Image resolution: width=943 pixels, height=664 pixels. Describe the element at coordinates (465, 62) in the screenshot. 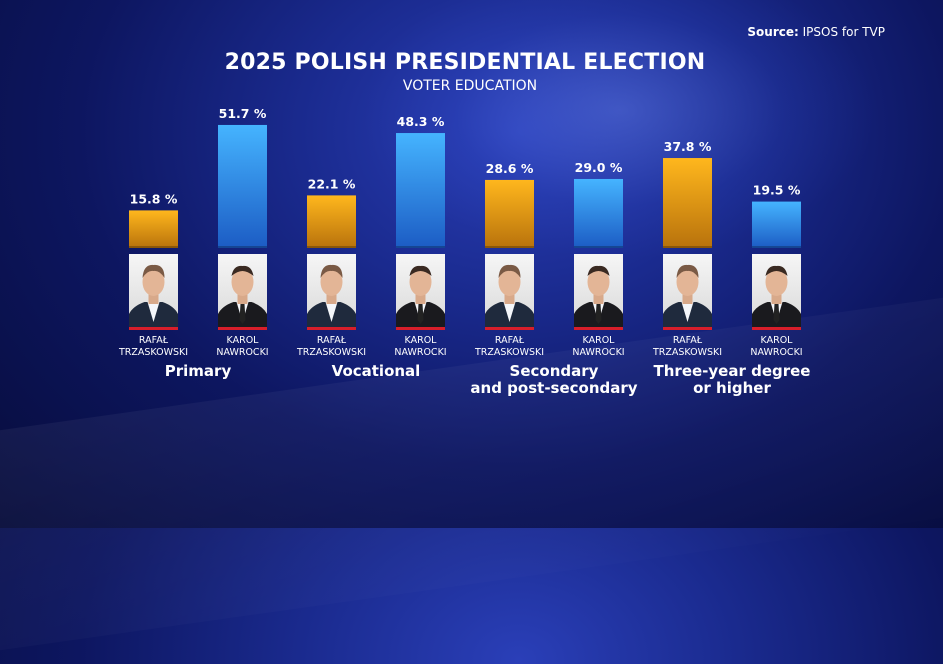

I see `chart-title: 2025 POLISH PRESIDENTIAL ELECTION` at that location.